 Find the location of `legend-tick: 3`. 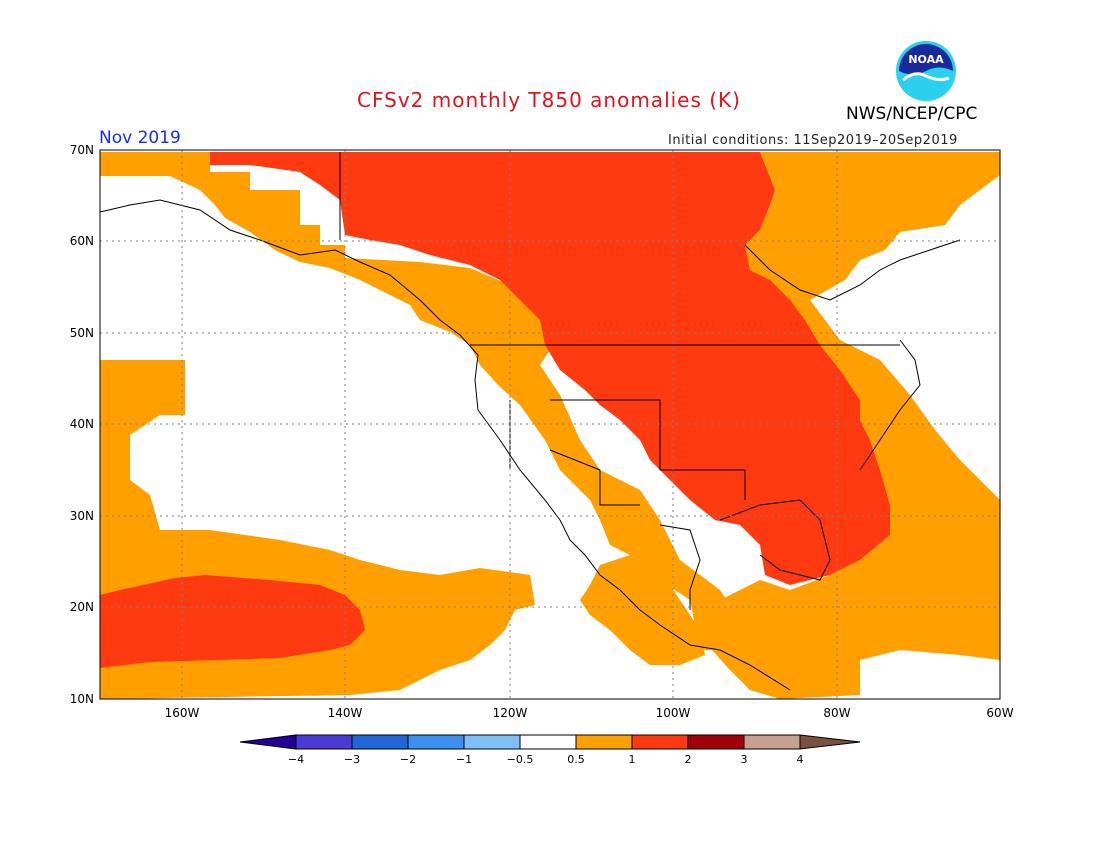

legend-tick: 3 is located at coordinates (744, 759).